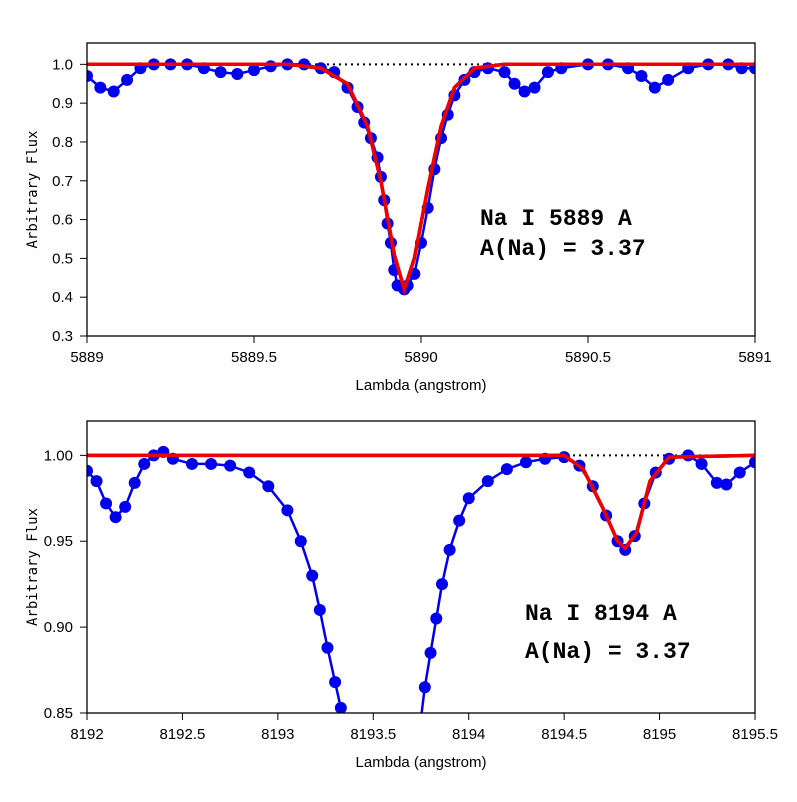  What do you see at coordinates (62, 220) in the screenshot?
I see `y-tick-label: 0.6` at bounding box center [62, 220].